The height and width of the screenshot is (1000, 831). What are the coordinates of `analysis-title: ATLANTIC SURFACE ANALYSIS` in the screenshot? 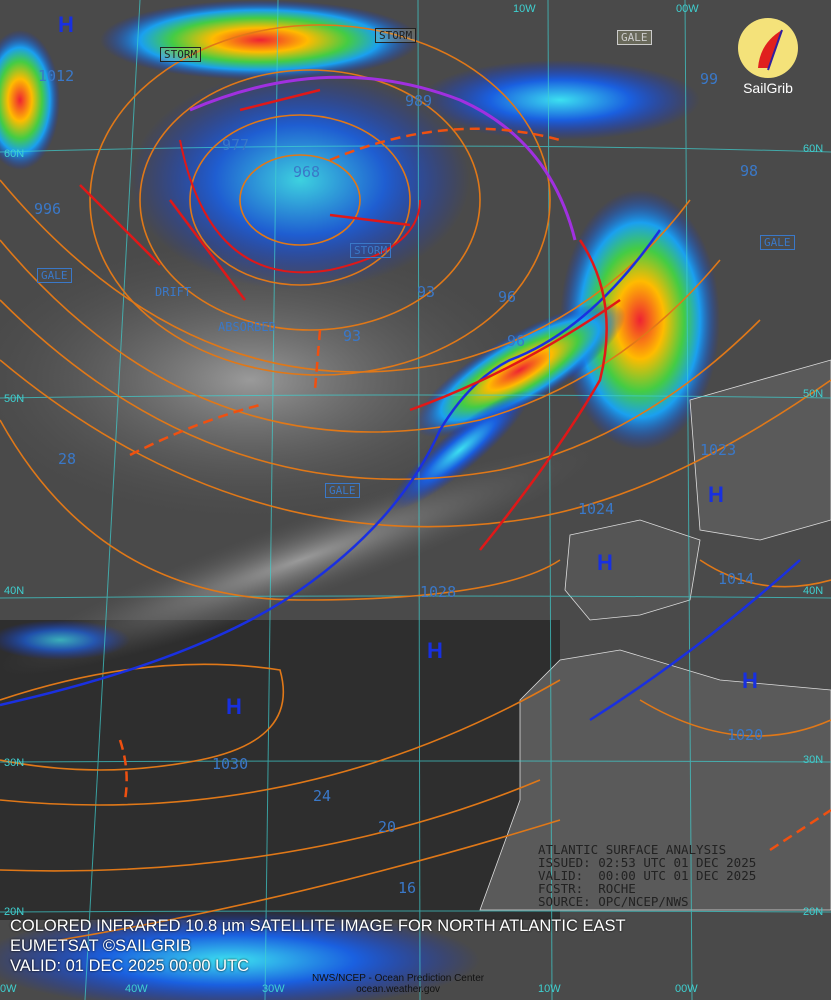 It's located at (632, 849).